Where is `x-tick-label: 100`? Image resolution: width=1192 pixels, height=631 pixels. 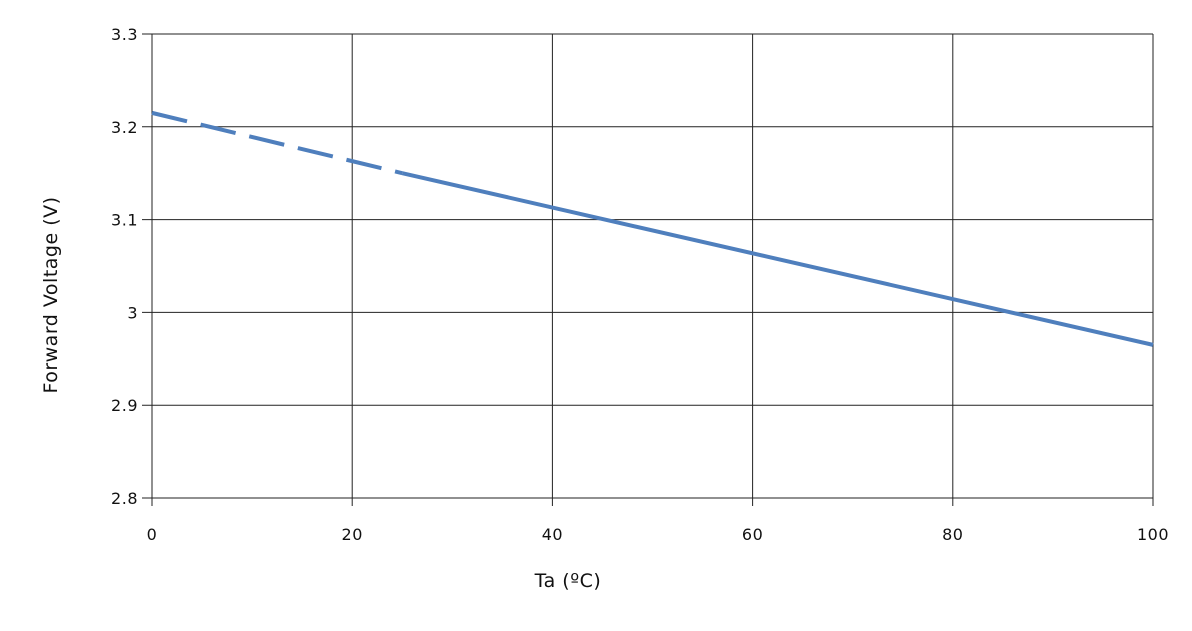
x-tick-label: 100 is located at coordinates (1153, 534).